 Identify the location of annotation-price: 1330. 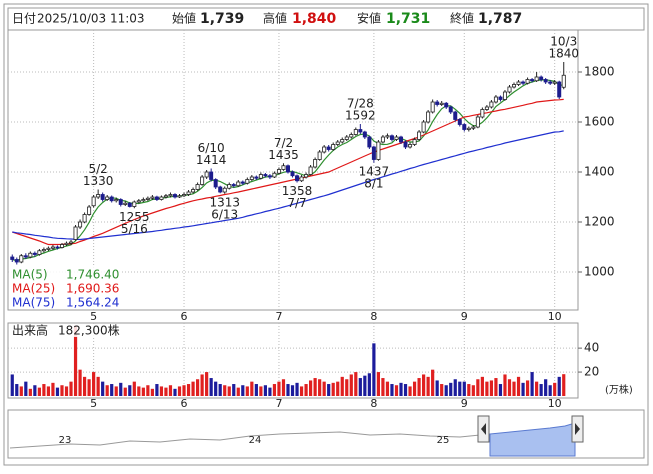
(98, 181).